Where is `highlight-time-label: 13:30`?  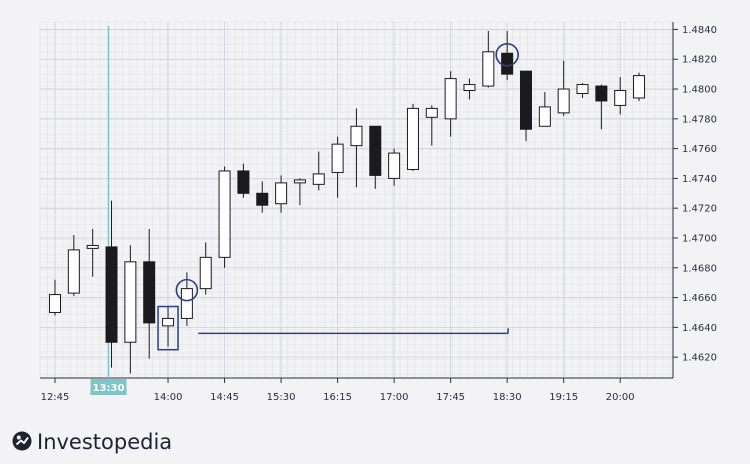
highlight-time-label: 13:30 is located at coordinates (108, 387).